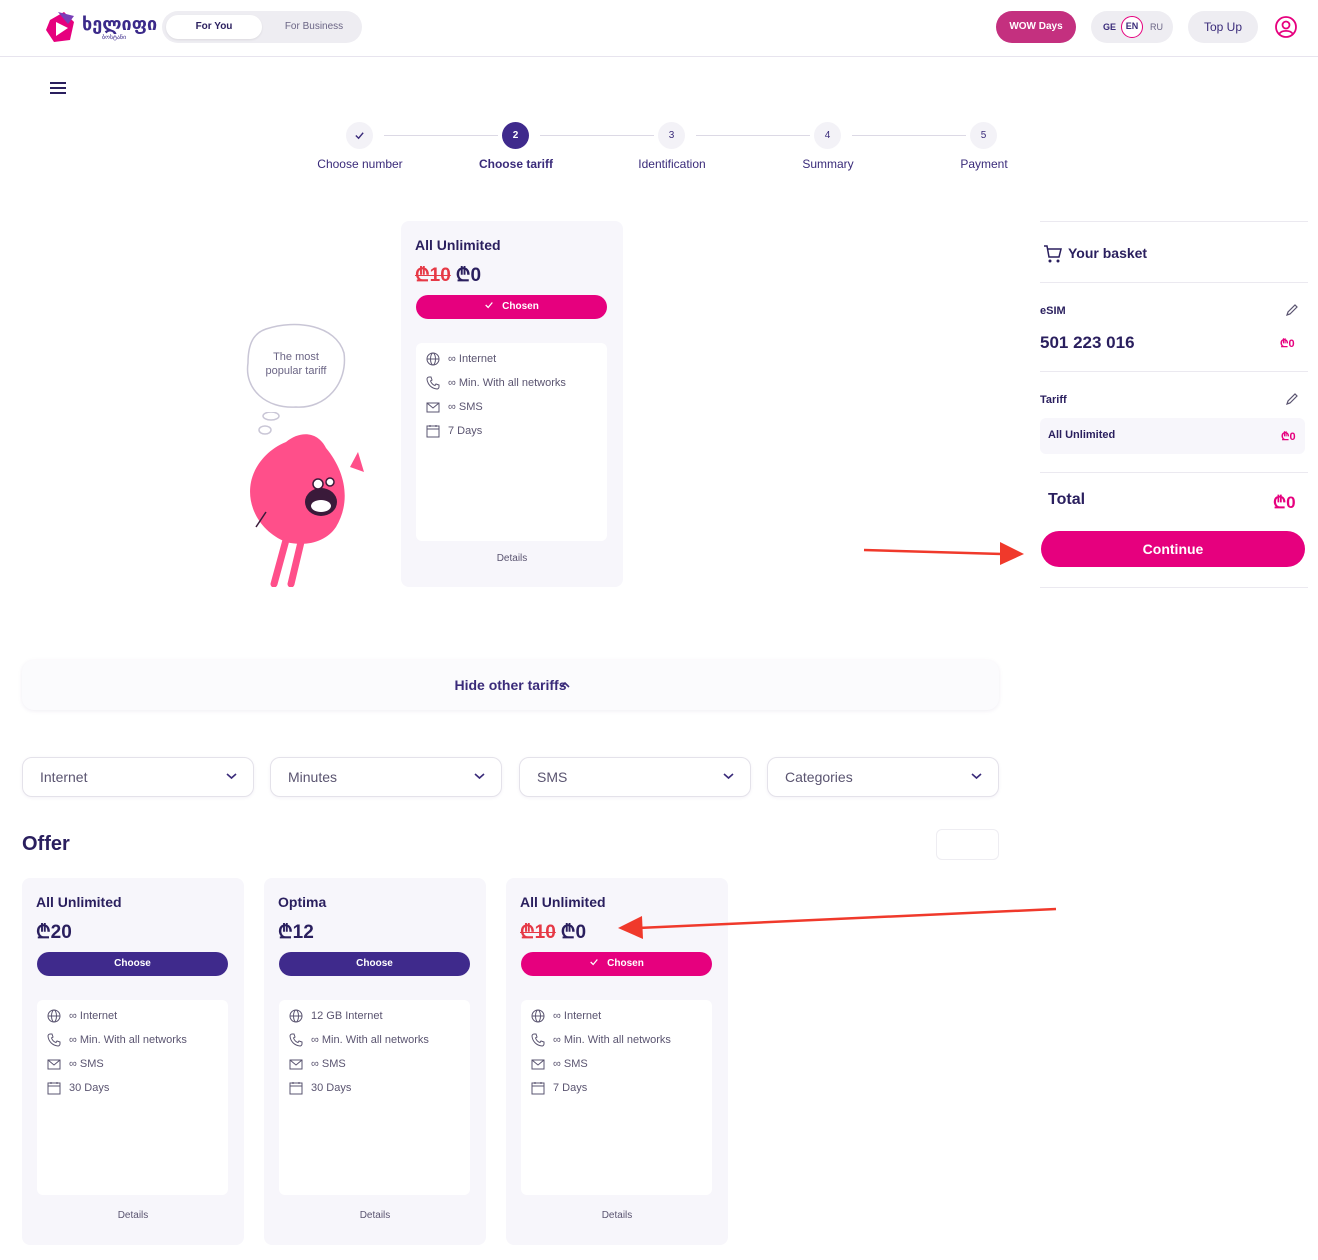 The width and height of the screenshot is (1318, 1260). What do you see at coordinates (100, 28) in the screenshot?
I see `brand-logo: ხელიფი ბოსტანი` at bounding box center [100, 28].